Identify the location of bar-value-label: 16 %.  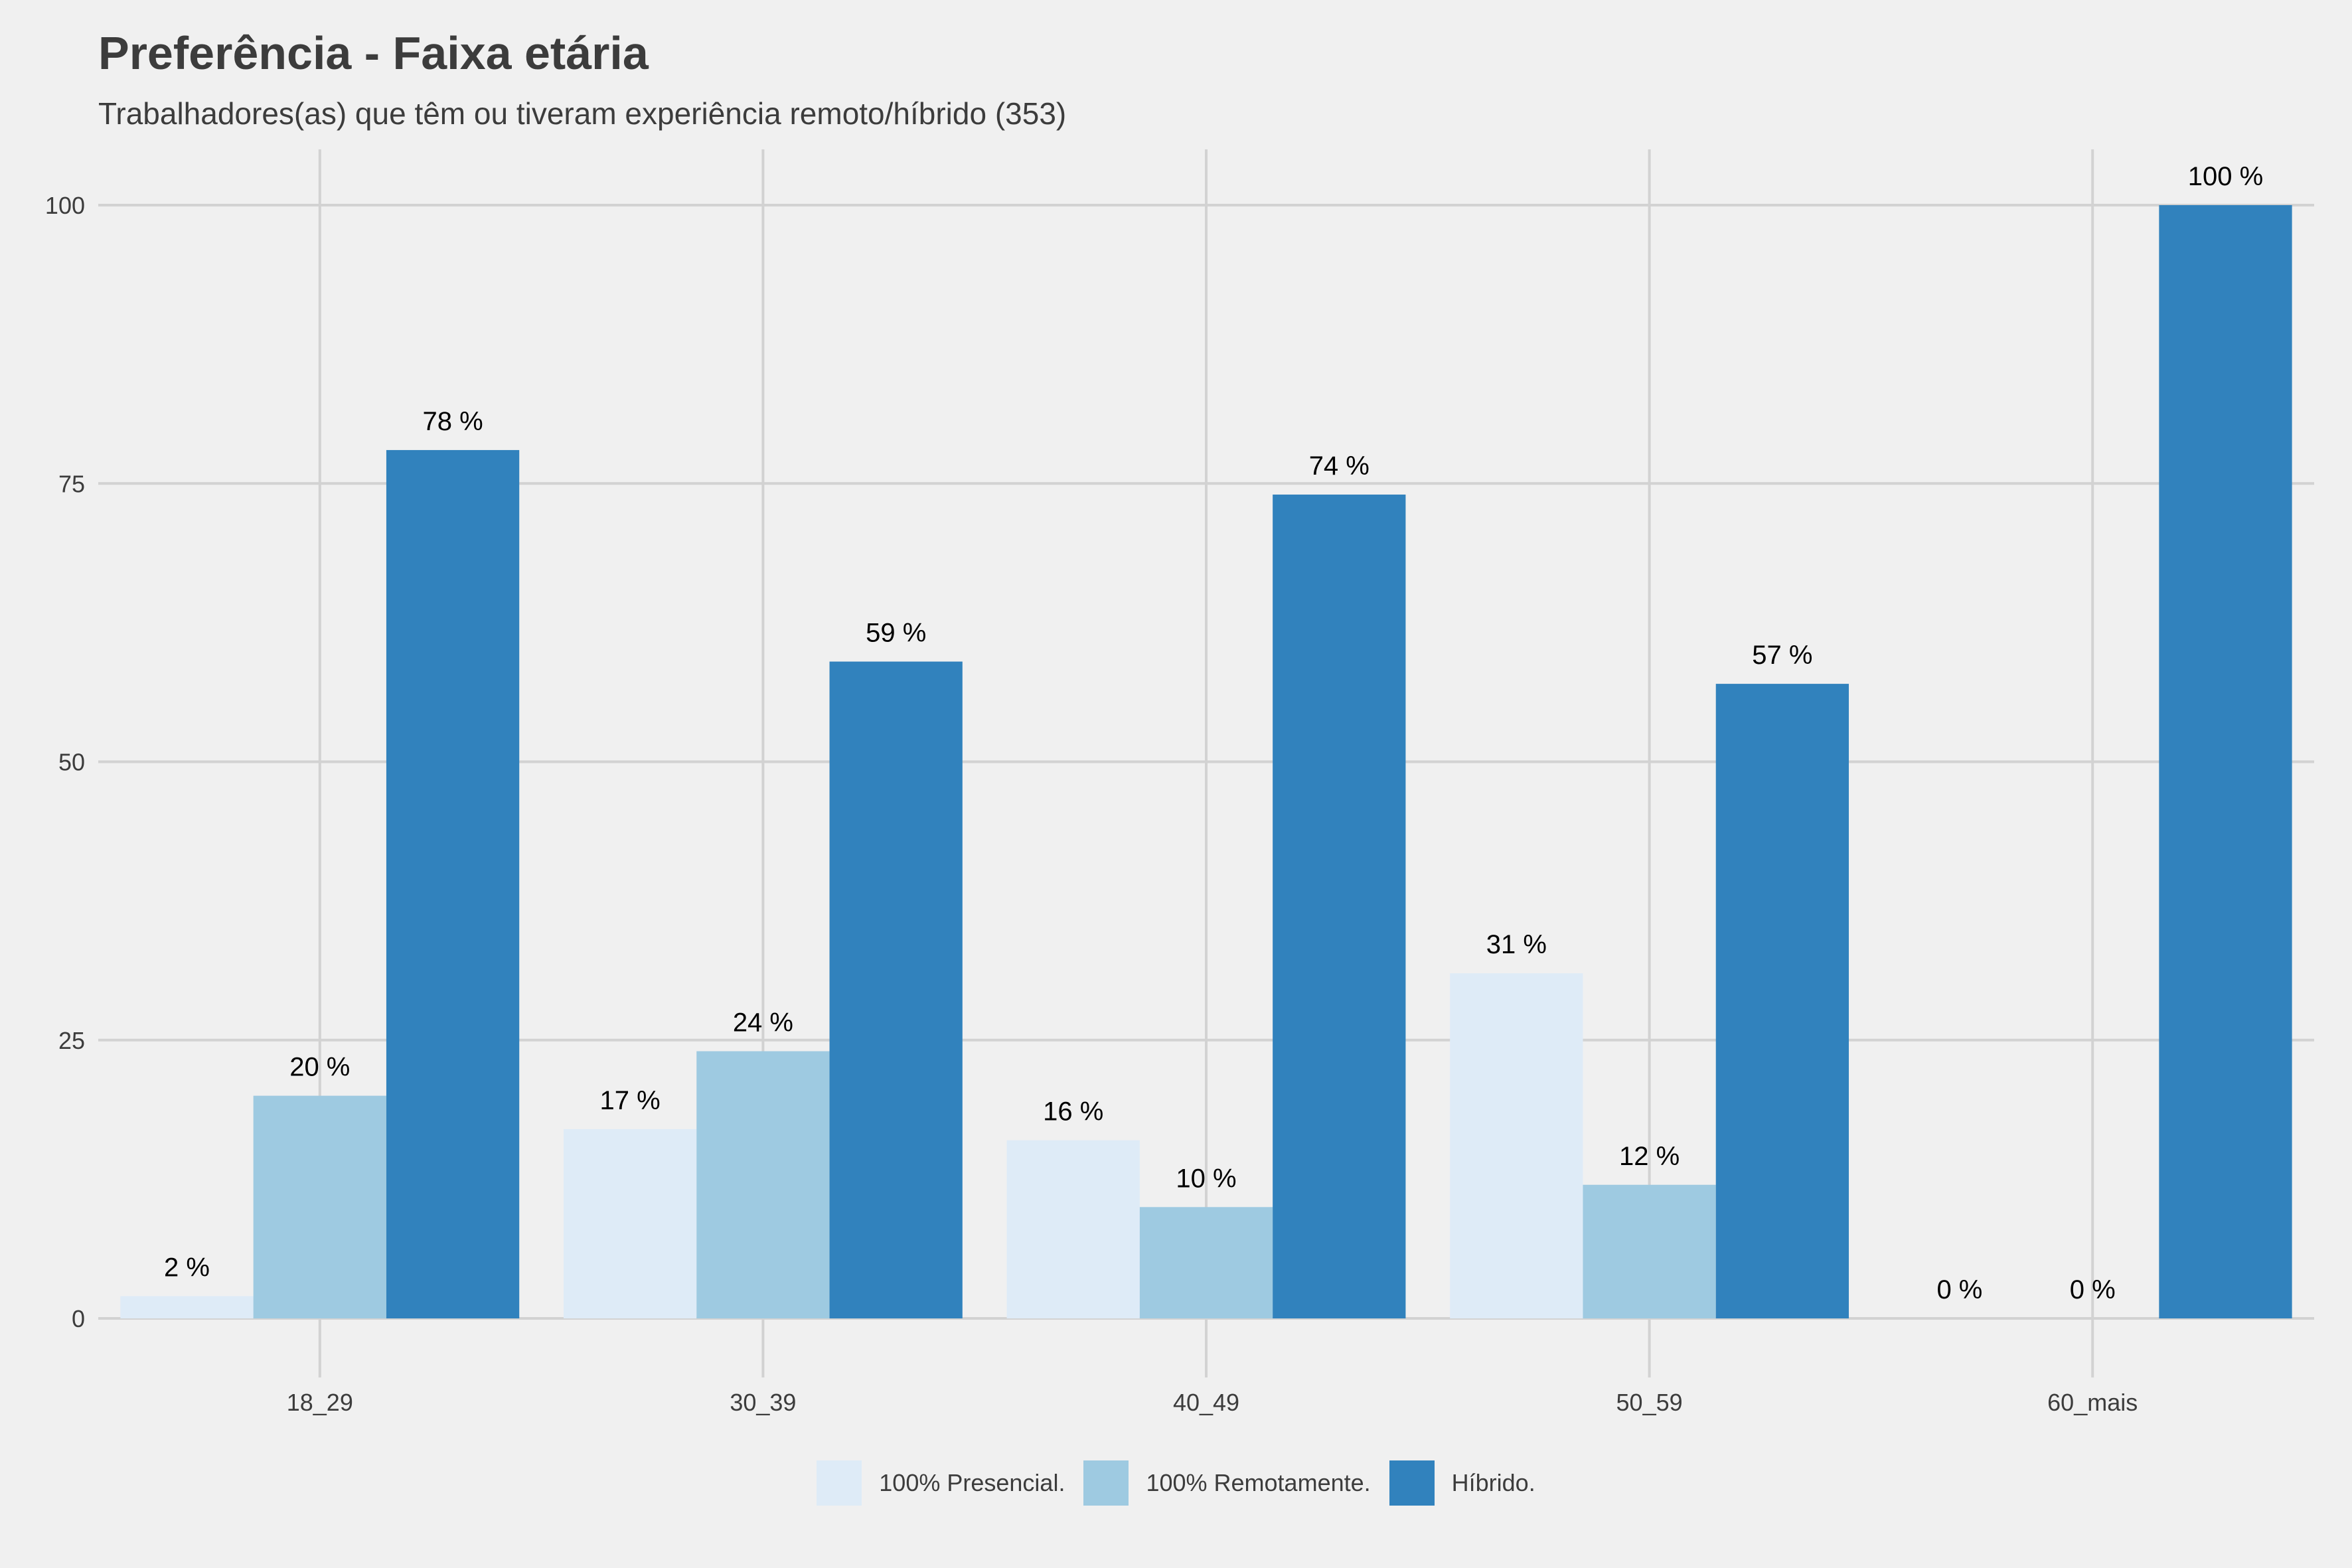
(1073, 1112).